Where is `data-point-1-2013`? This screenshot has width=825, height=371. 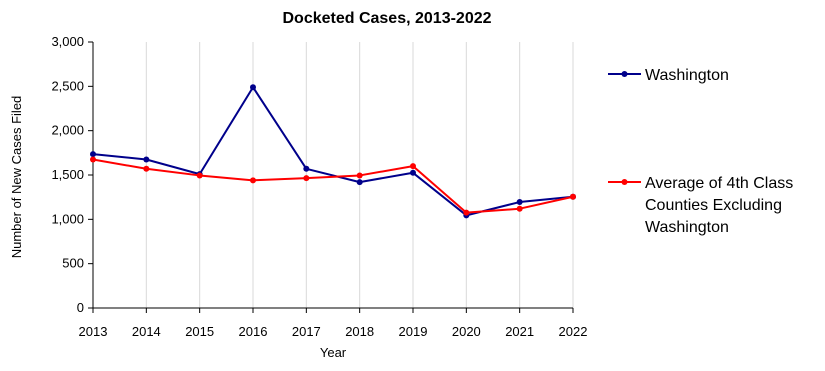
data-point-1-2013 is located at coordinates (93, 159).